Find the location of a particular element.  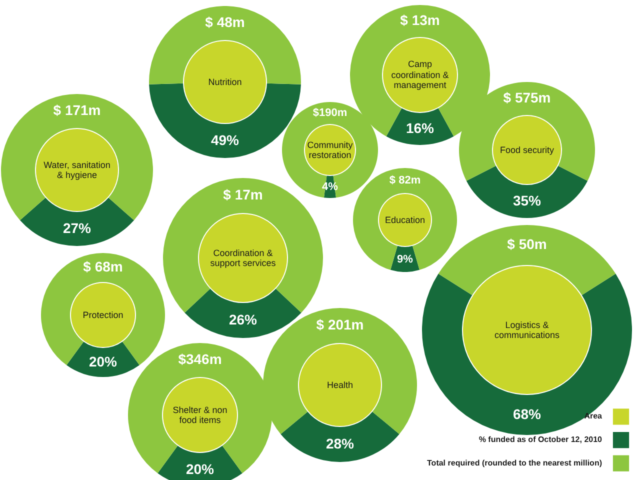

text: $ 575m is located at coordinates (527, 98).